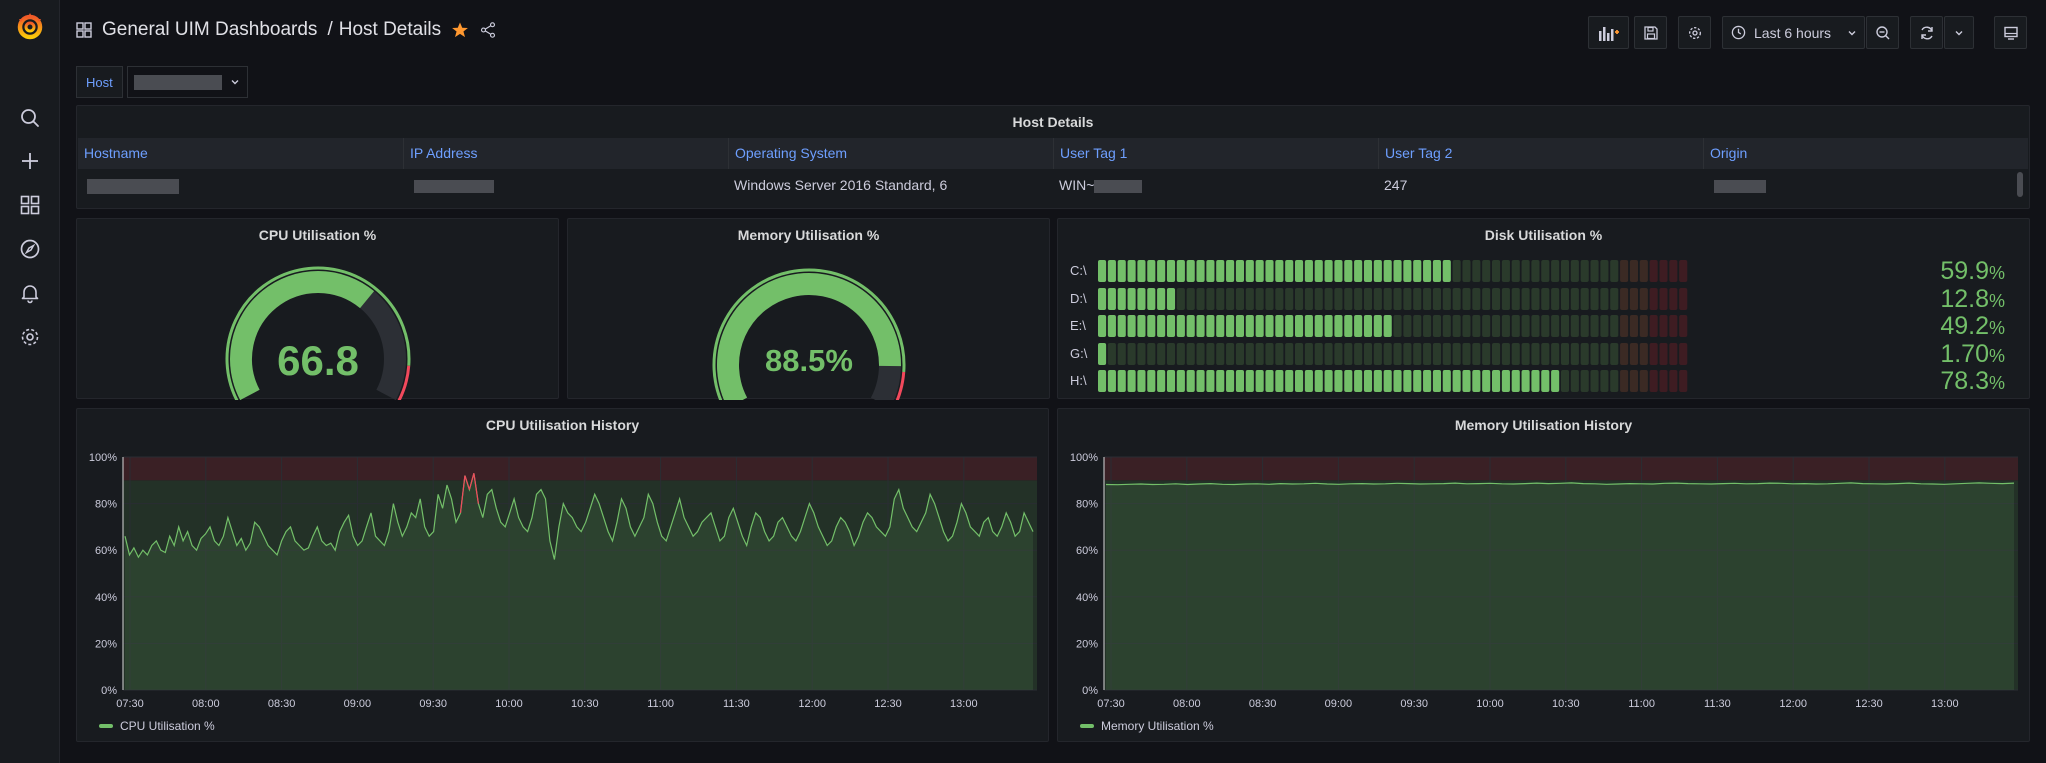 This screenshot has height=763, width=2046. What do you see at coordinates (99, 82) in the screenshot?
I see `host-variable-label: Host` at bounding box center [99, 82].